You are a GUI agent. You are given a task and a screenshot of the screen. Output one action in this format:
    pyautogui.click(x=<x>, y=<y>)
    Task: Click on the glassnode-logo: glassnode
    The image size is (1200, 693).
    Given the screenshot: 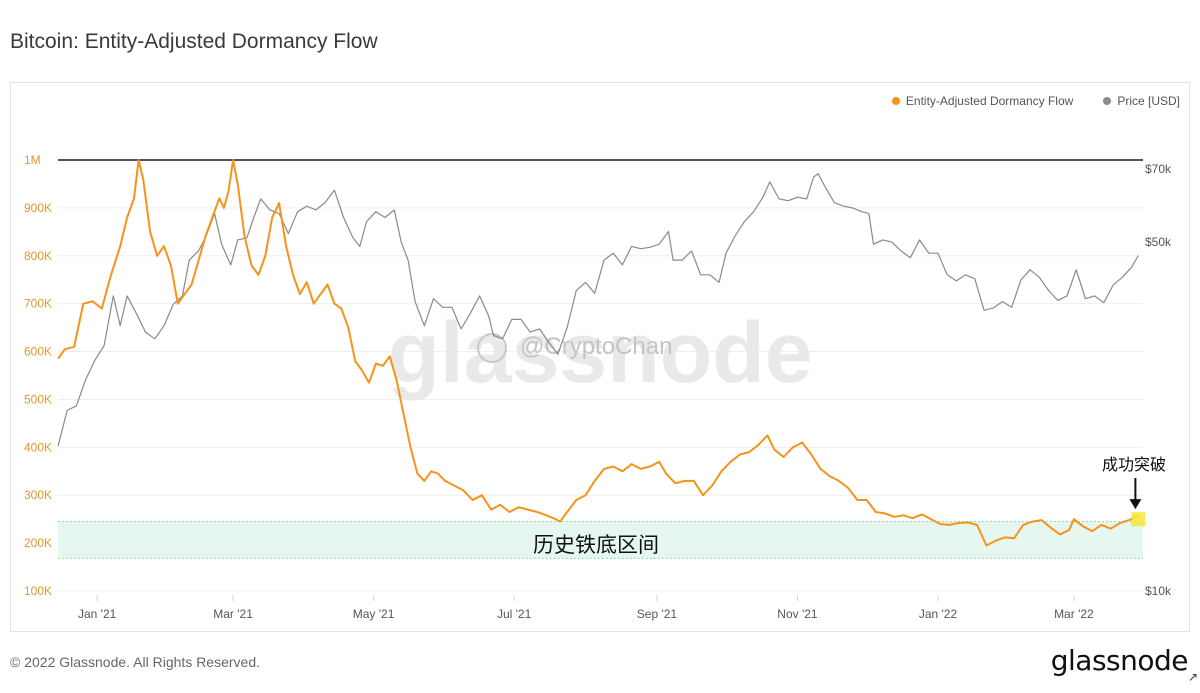 What is the action you would take?
    pyautogui.click(x=1119, y=660)
    